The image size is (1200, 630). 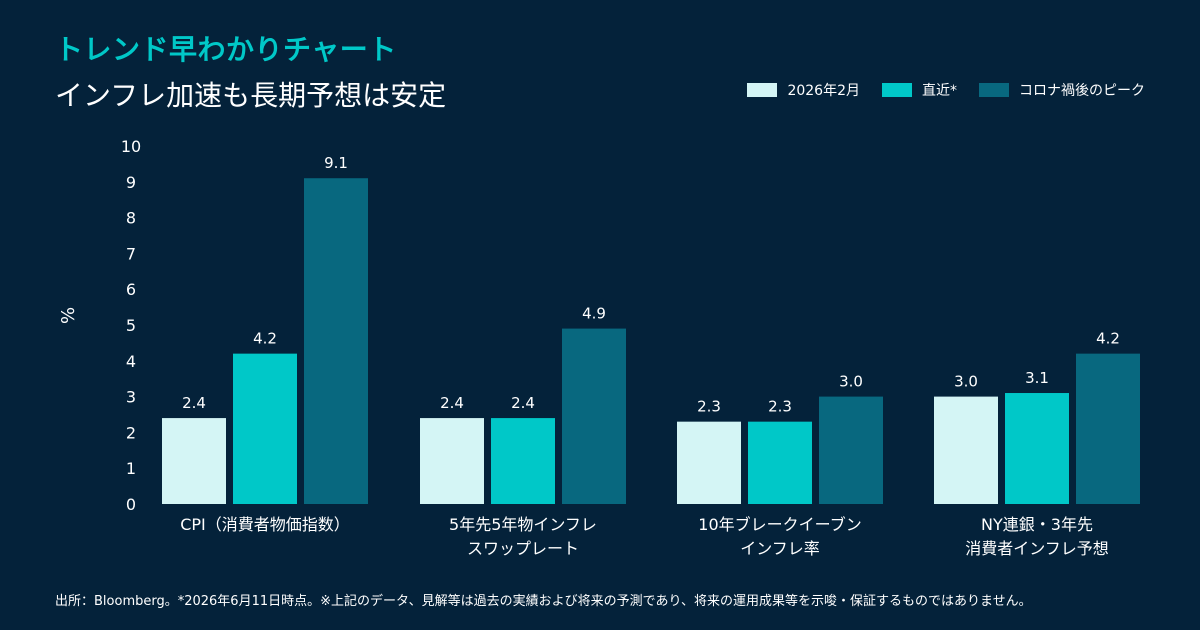 What do you see at coordinates (780, 548) in the screenshot?
I see `x-tick-label: インフレ率` at bounding box center [780, 548].